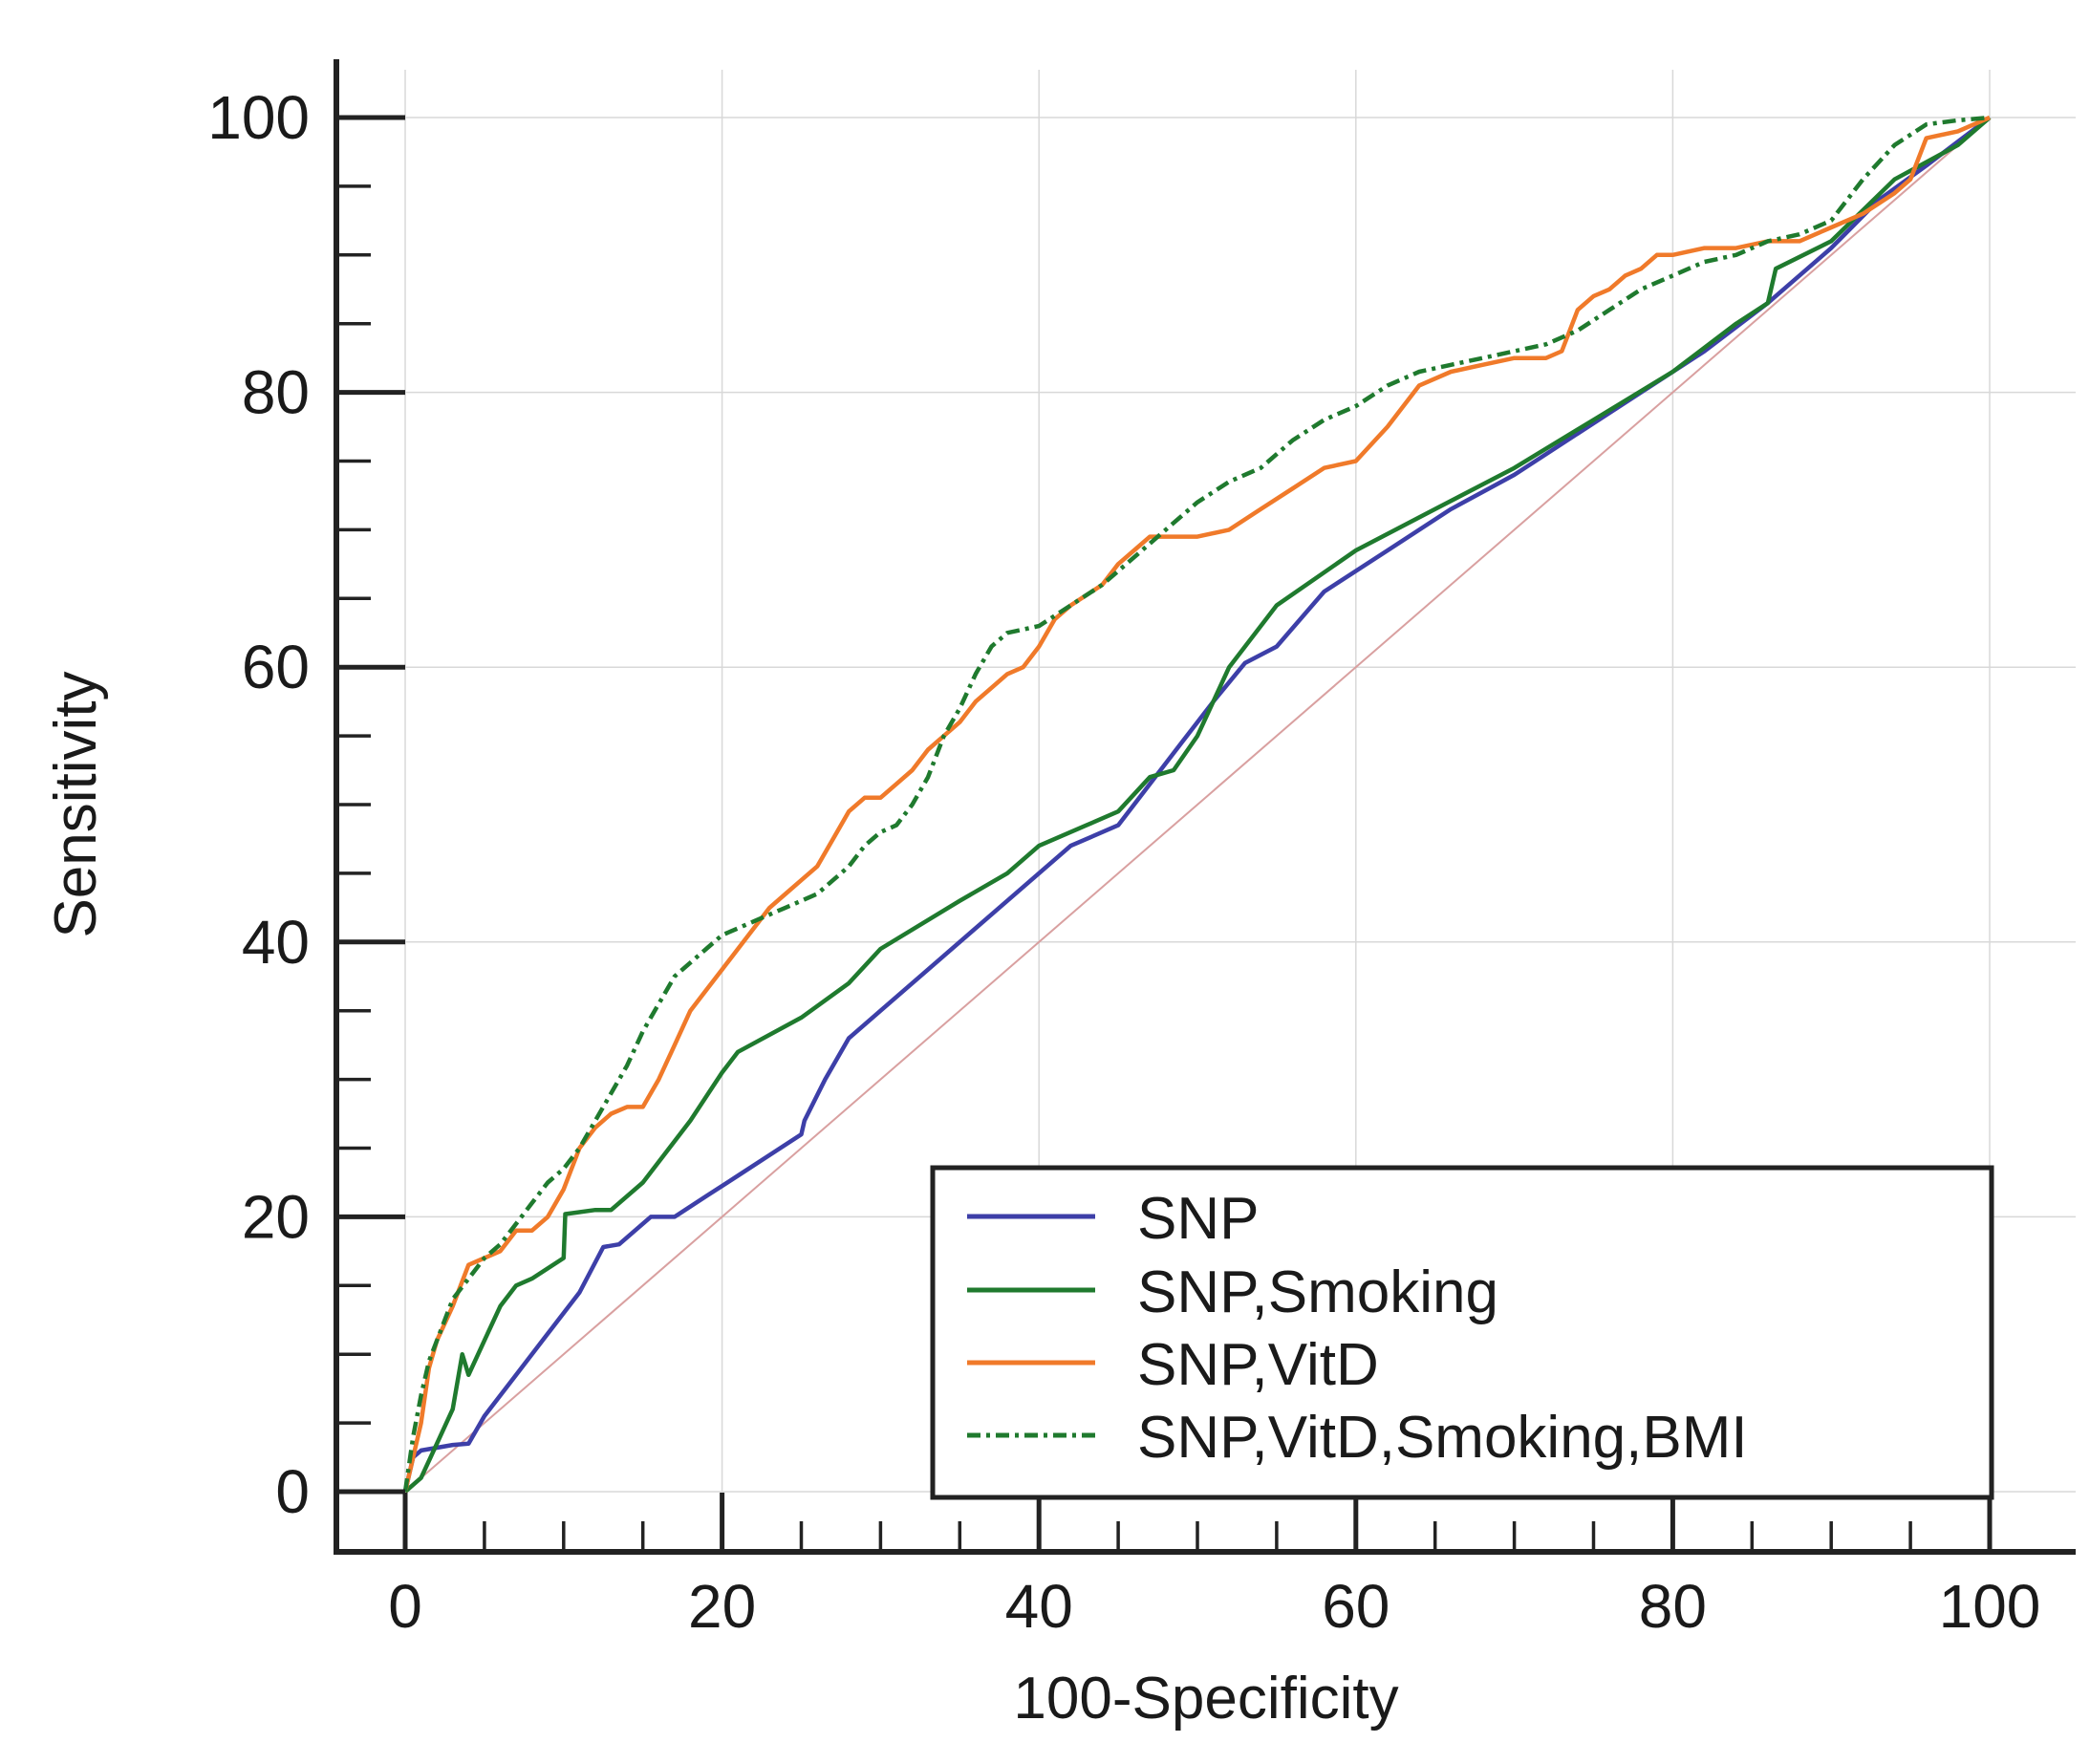 The width and height of the screenshot is (2090, 1764). I want to click on y-tick-label-0: 0, so click(292, 1492).